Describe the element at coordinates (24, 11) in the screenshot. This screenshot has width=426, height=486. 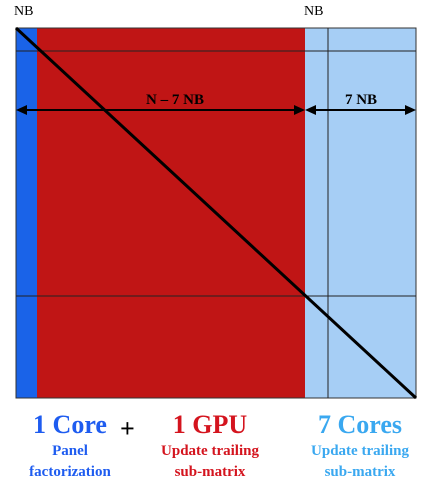
I see `nb-label-left: NB` at that location.